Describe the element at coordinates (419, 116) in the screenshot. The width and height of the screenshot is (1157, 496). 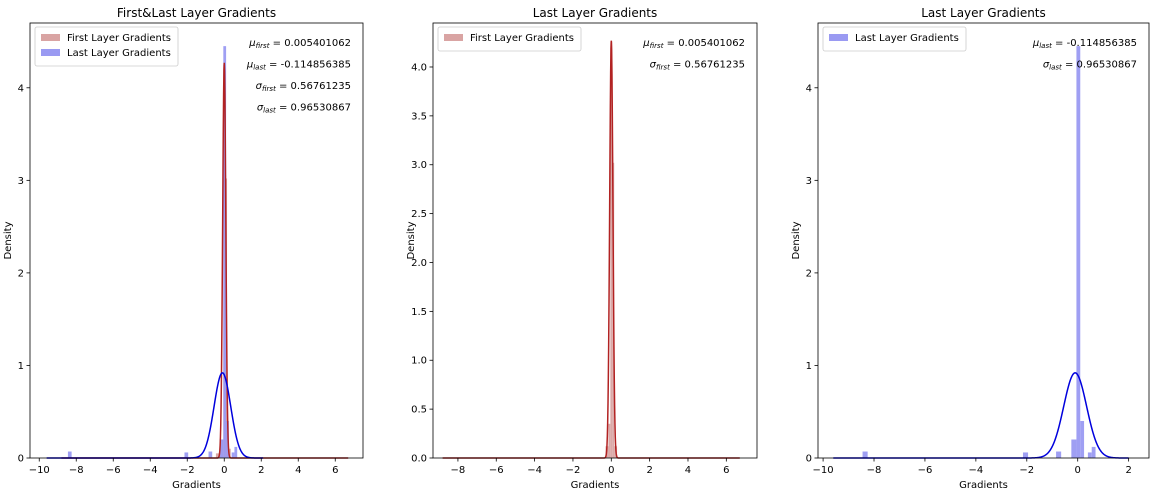
I see `y-tick-label: 3.5` at that location.